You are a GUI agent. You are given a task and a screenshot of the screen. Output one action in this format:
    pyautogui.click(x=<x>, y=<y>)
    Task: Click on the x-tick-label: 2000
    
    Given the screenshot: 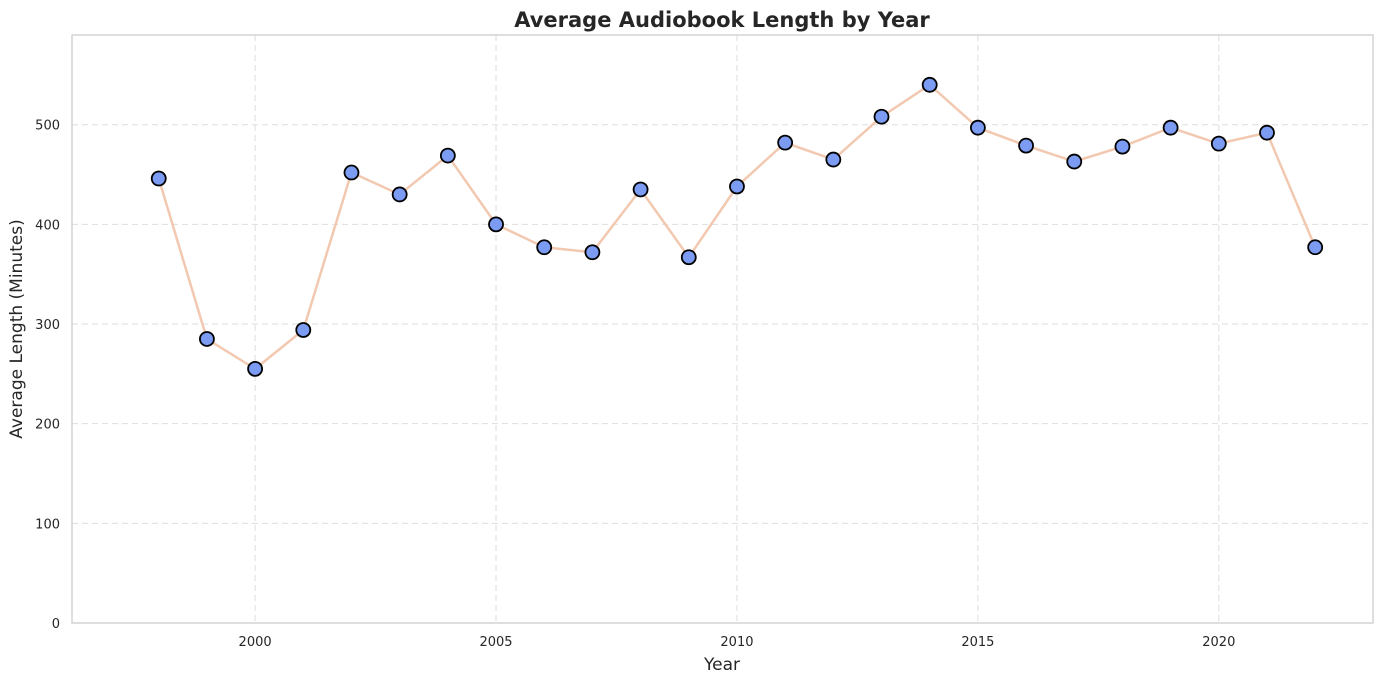 What is the action you would take?
    pyautogui.click(x=255, y=642)
    